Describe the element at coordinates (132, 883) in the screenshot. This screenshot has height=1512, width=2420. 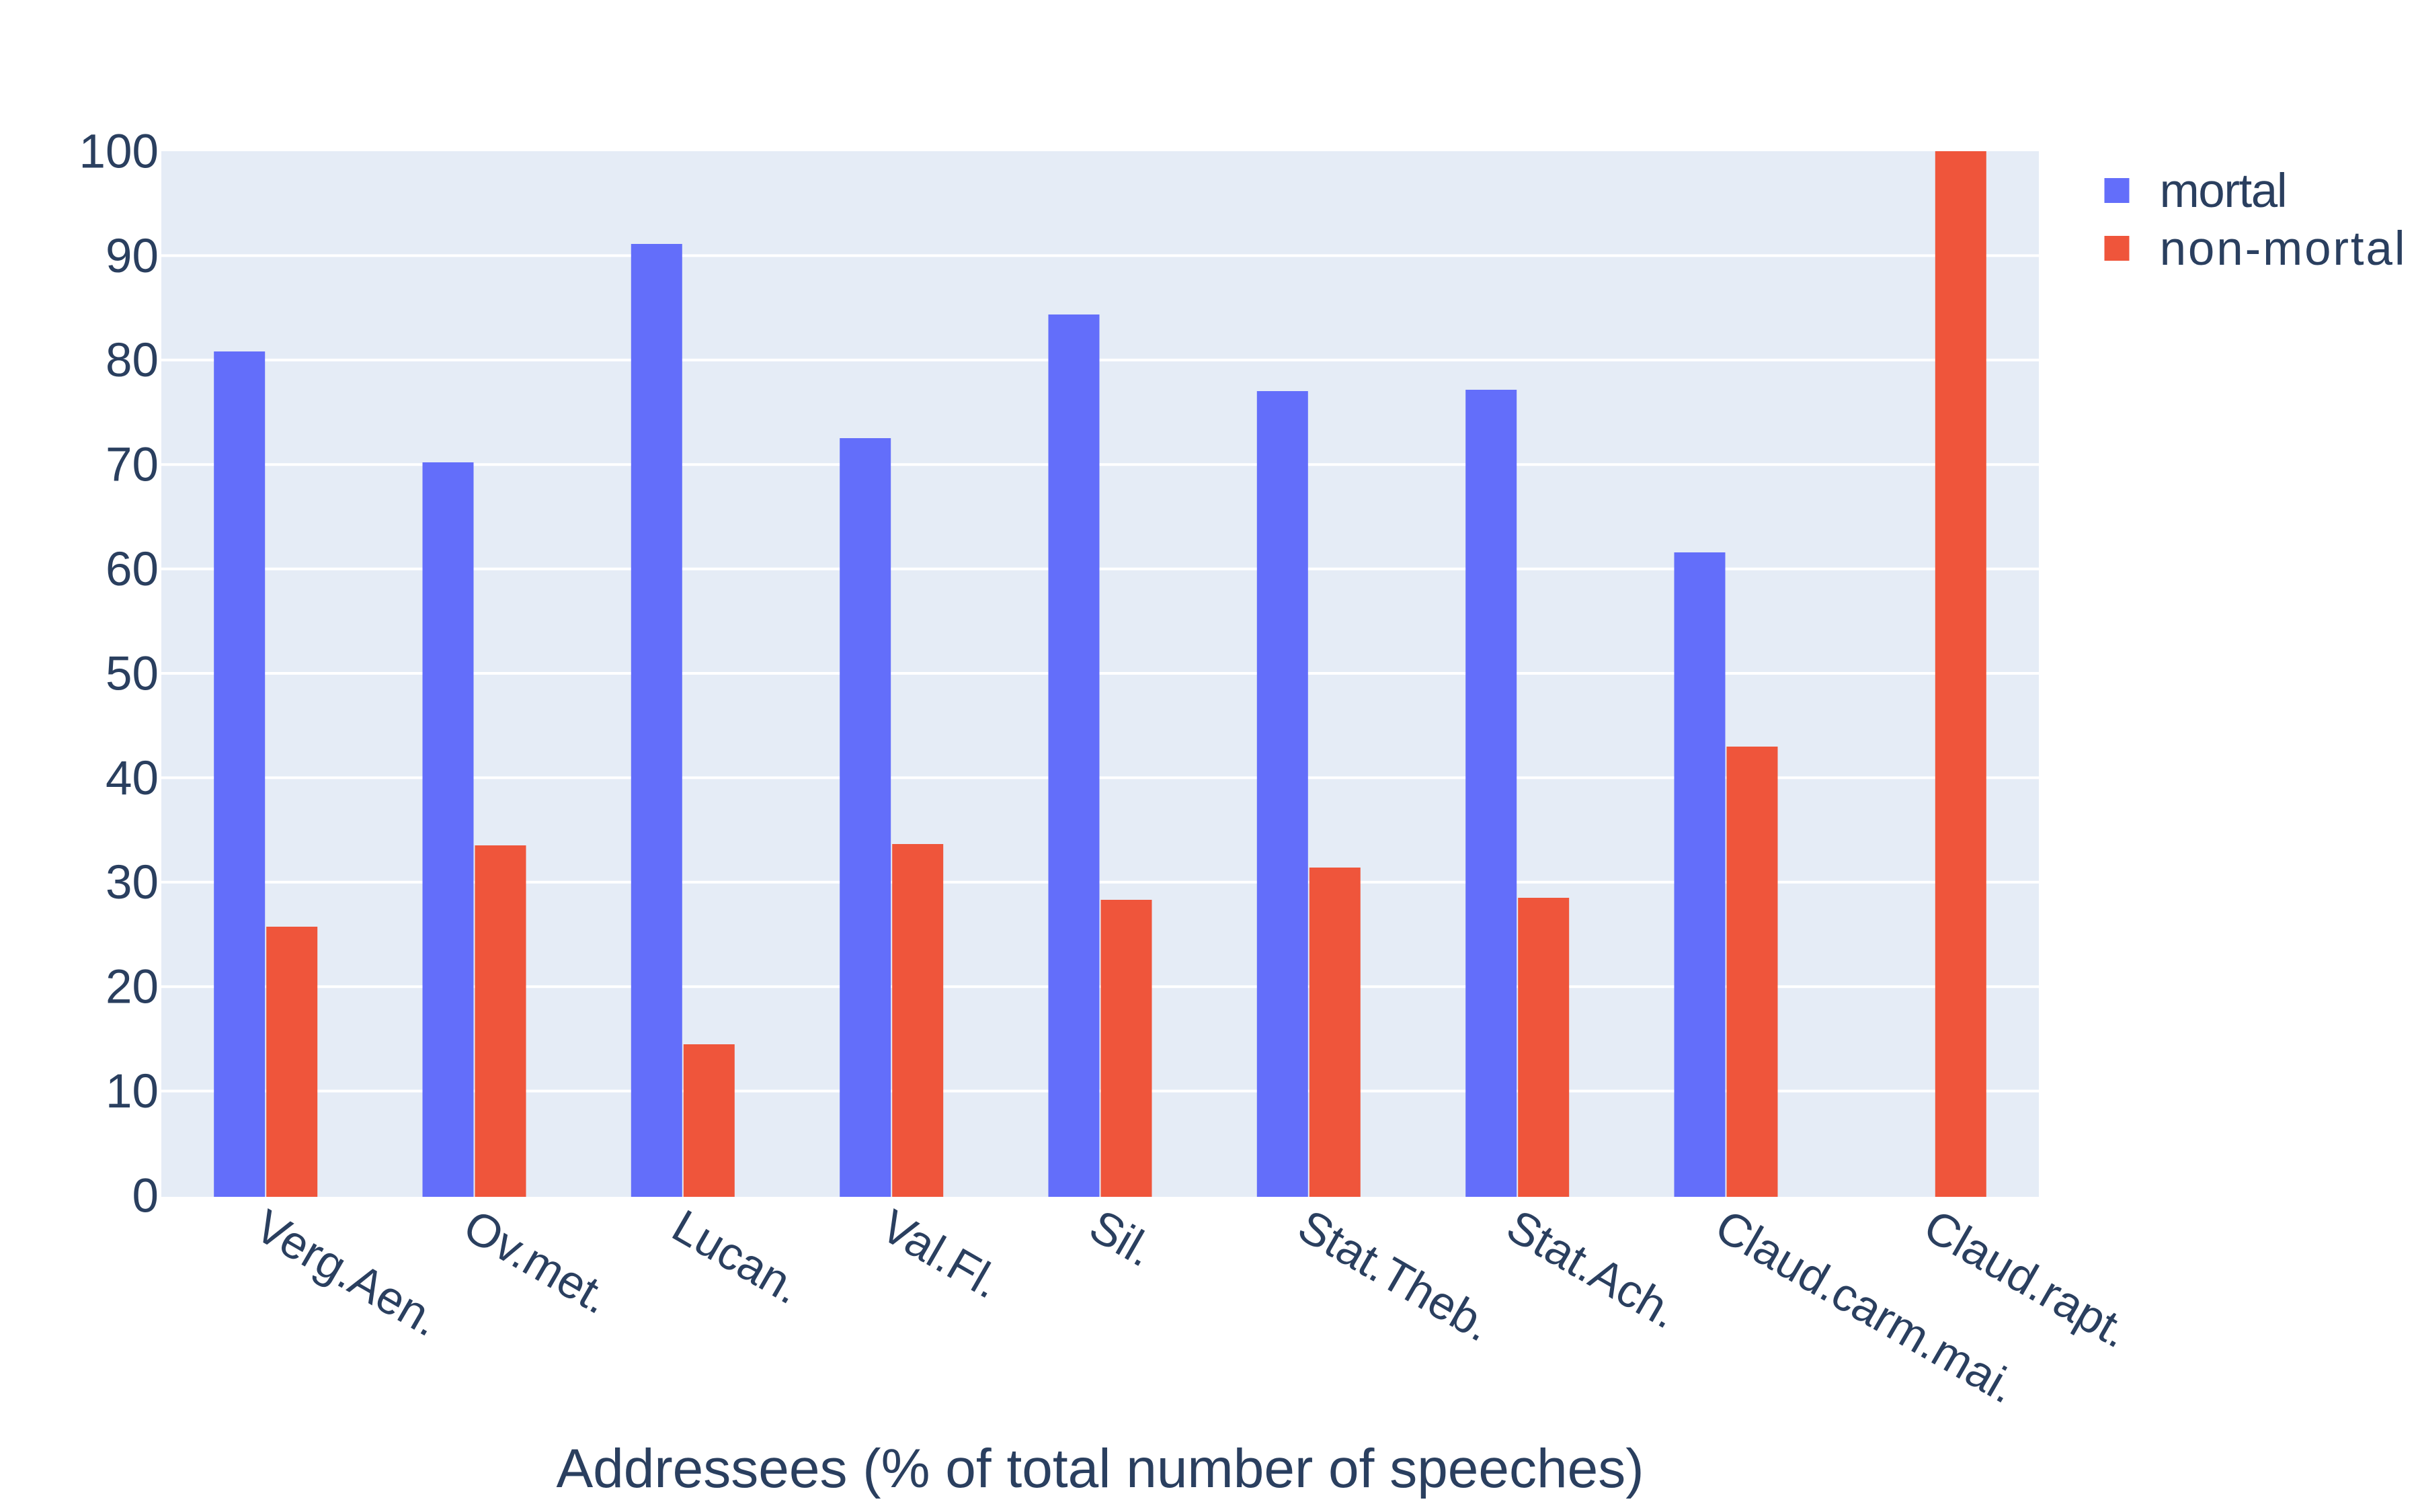
I see `svg-text: 30` at that location.